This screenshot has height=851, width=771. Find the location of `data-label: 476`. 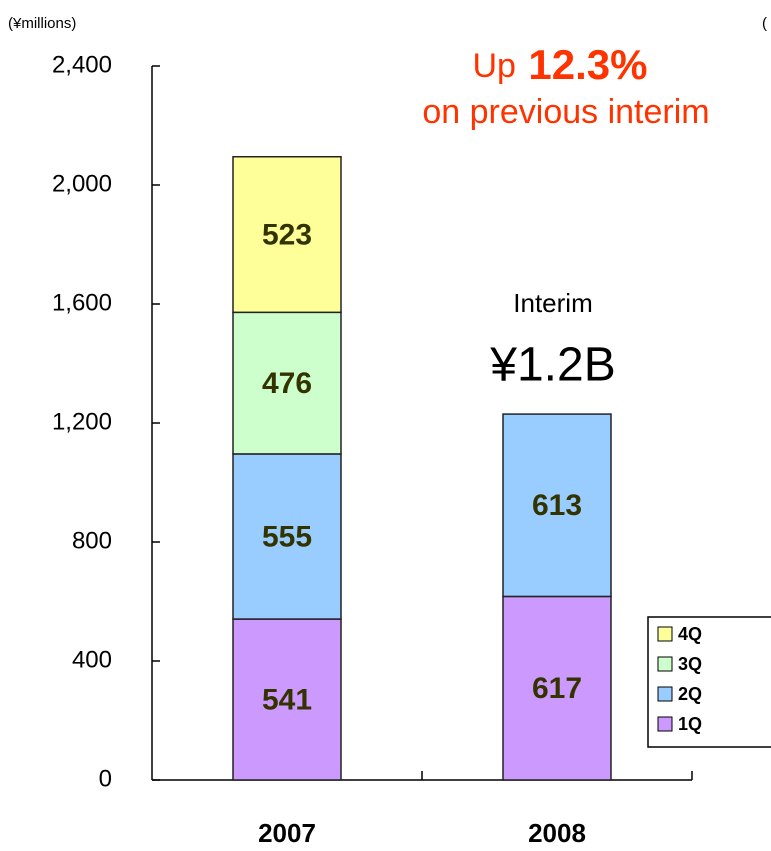

data-label: 476 is located at coordinates (287, 383).